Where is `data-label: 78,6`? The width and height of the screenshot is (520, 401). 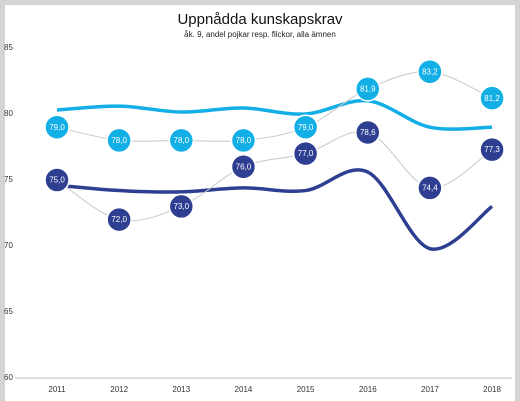 data-label: 78,6 is located at coordinates (368, 132).